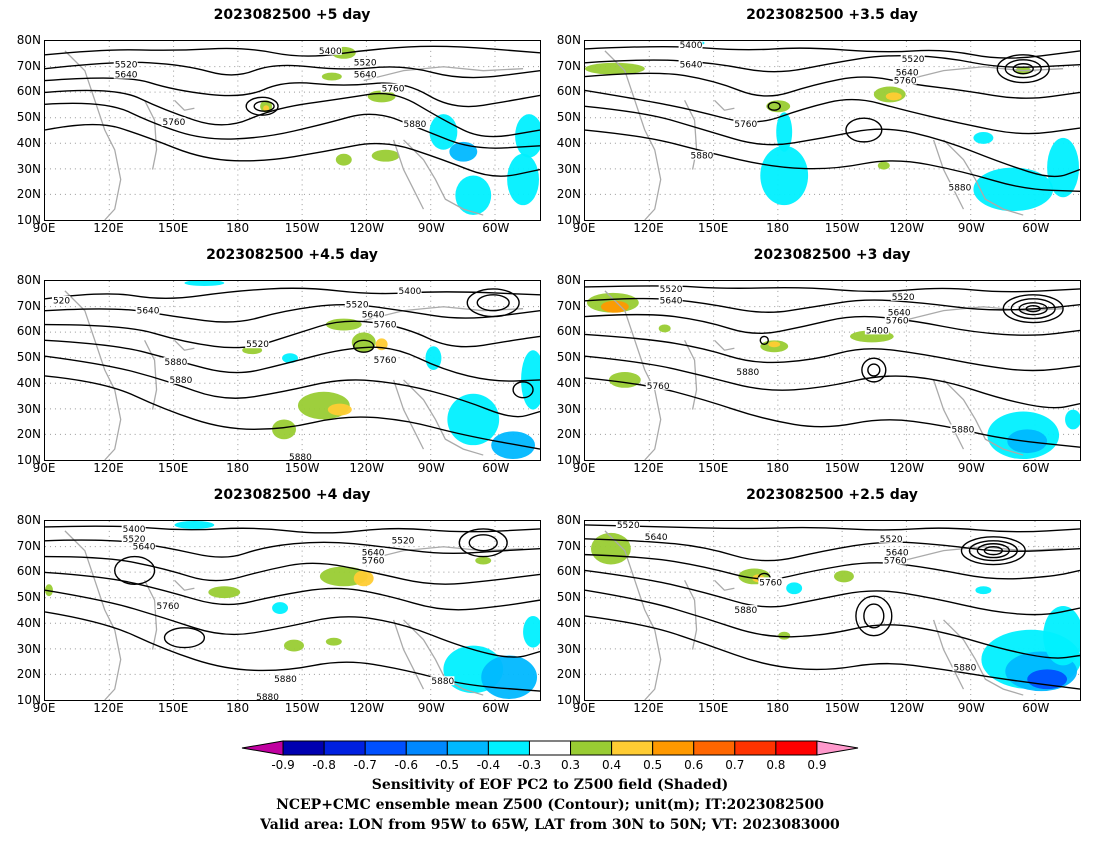 This screenshot has width=1100, height=850. What do you see at coordinates (832, 495) in the screenshot?
I see `panel-title-6: 2023082500 +2.5 day` at bounding box center [832, 495].